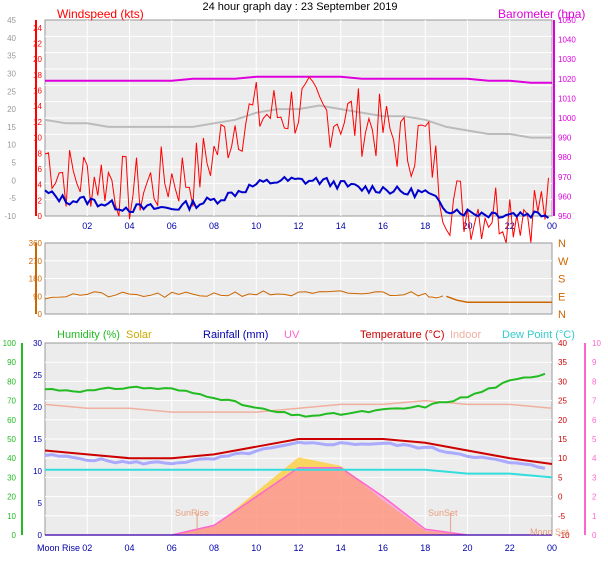  Describe the element at coordinates (244, 295) in the screenshot. I see `wind-direction-line` at that location.